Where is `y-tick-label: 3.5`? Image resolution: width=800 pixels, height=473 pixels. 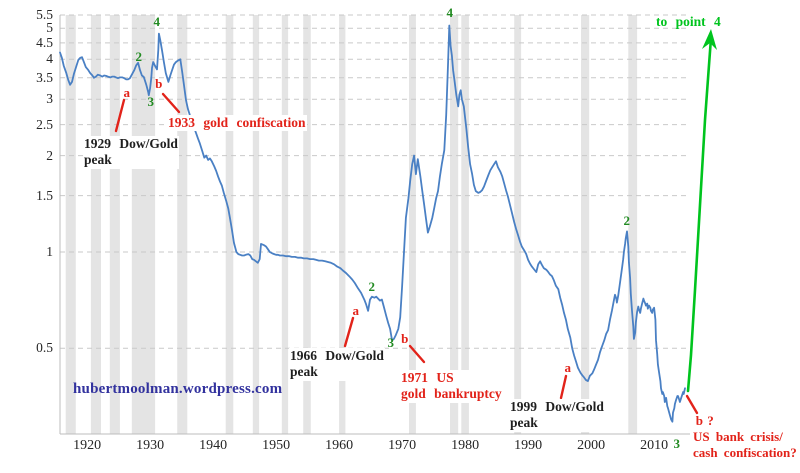
y-tick-label: 3.5 is located at coordinates (44, 77).